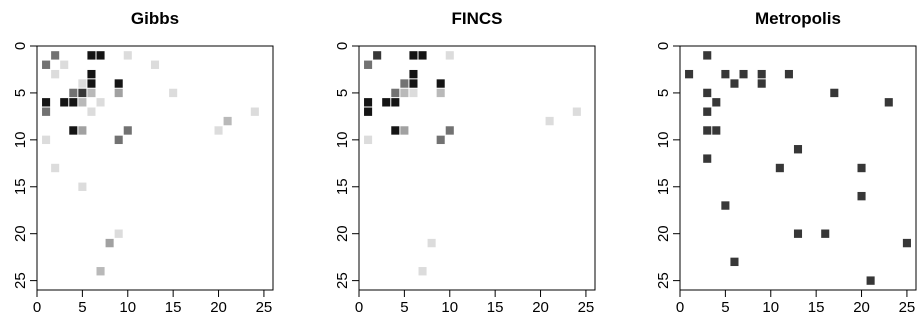 The height and width of the screenshot is (320, 919). Describe the element at coordinates (477, 18) in the screenshot. I see `chart-title: FINCS` at that location.